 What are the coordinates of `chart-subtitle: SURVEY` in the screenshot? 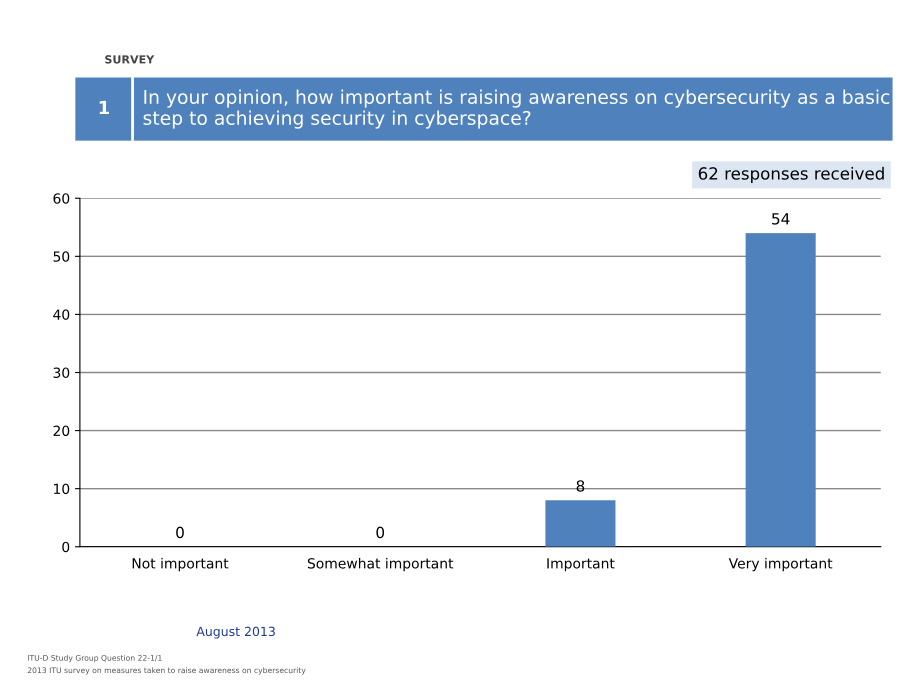 It's located at (129, 59).